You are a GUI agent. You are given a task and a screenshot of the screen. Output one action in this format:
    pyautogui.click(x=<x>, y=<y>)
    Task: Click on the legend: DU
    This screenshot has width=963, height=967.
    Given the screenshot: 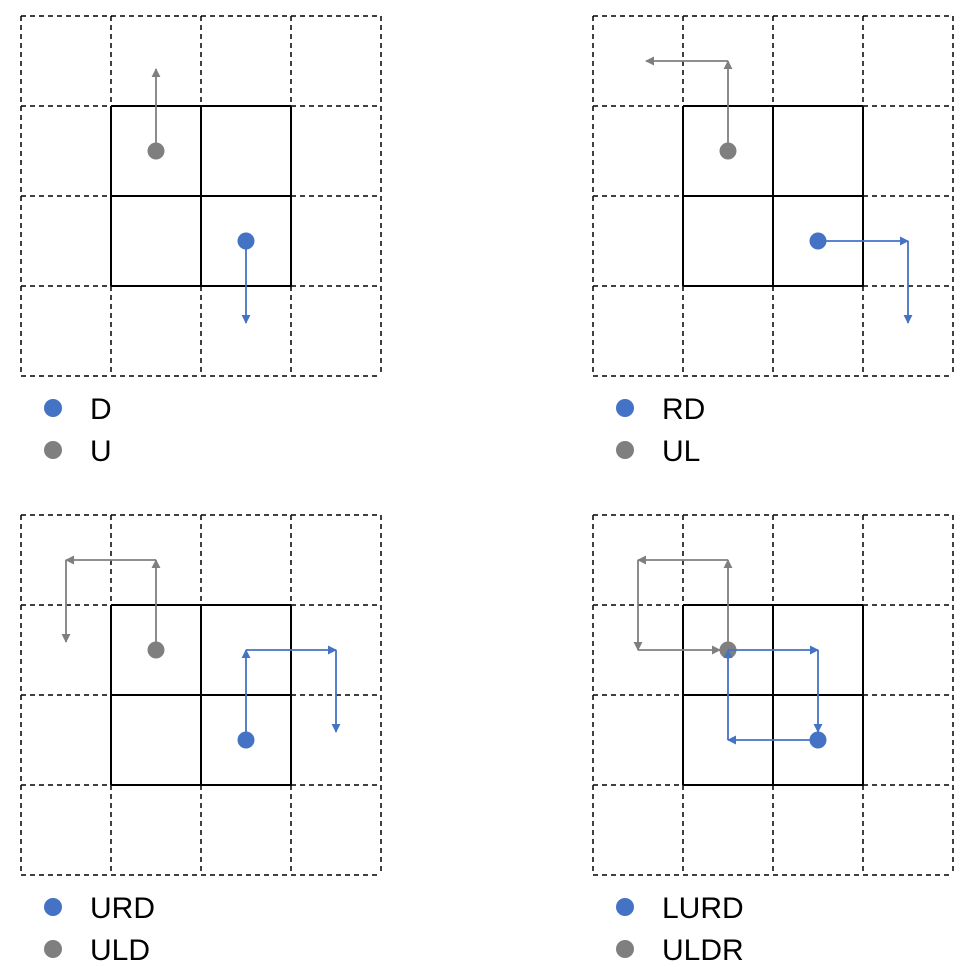 What is the action you would take?
    pyautogui.click(x=78, y=430)
    